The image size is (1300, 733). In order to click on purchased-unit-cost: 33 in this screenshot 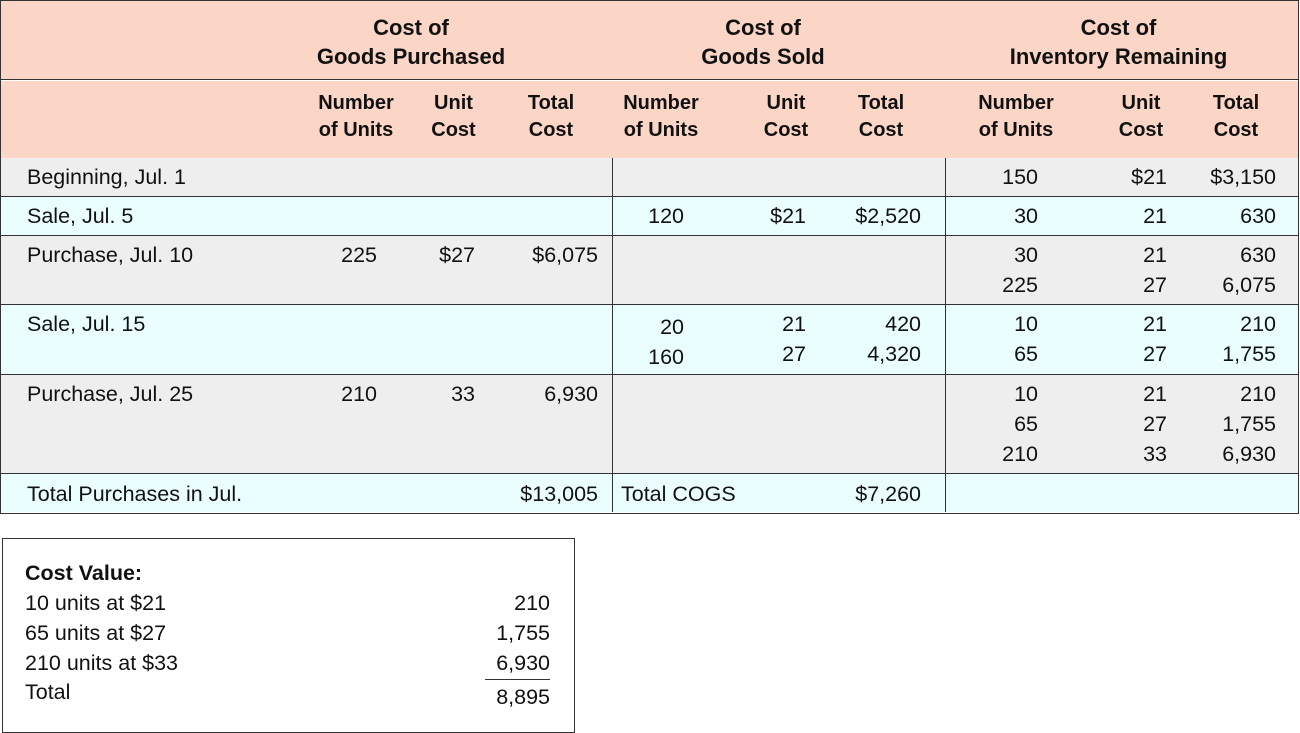, I will do `click(463, 394)`.